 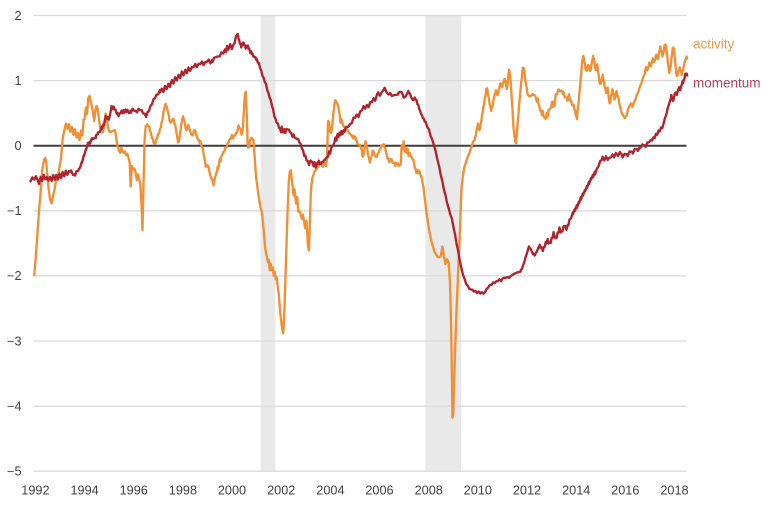 What do you see at coordinates (478, 490) in the screenshot?
I see `svg-text: 2010` at bounding box center [478, 490].